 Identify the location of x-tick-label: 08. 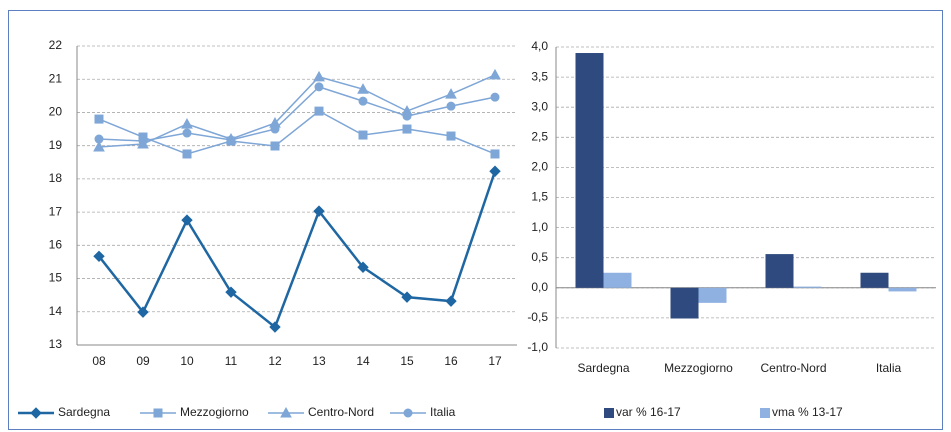
(99, 361).